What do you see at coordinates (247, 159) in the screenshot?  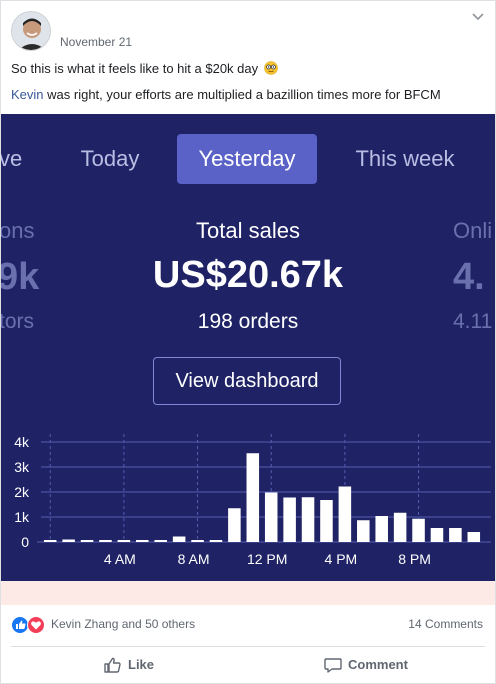 I see `tab-yesterday: Yesterday` at bounding box center [247, 159].